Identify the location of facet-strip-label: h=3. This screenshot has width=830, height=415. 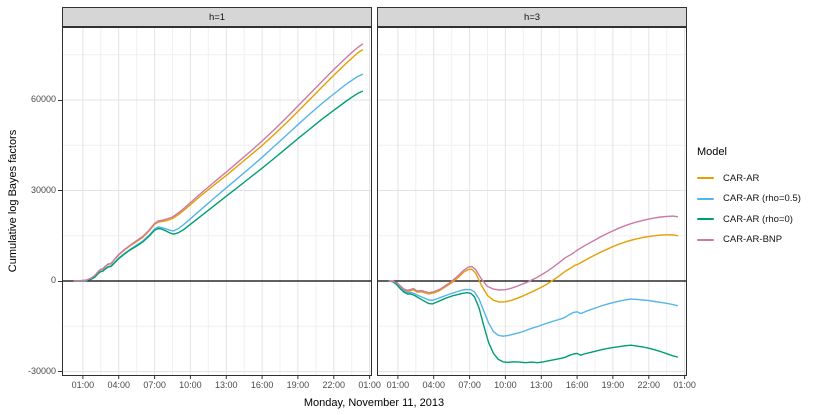
(532, 17).